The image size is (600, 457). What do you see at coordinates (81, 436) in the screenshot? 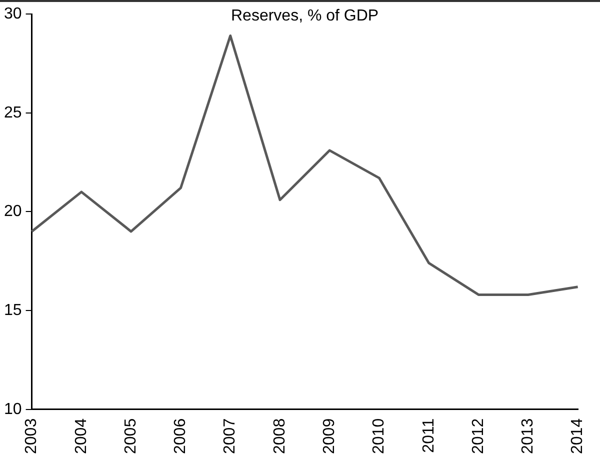
I see `x-tick-label: 2004` at bounding box center [81, 436].